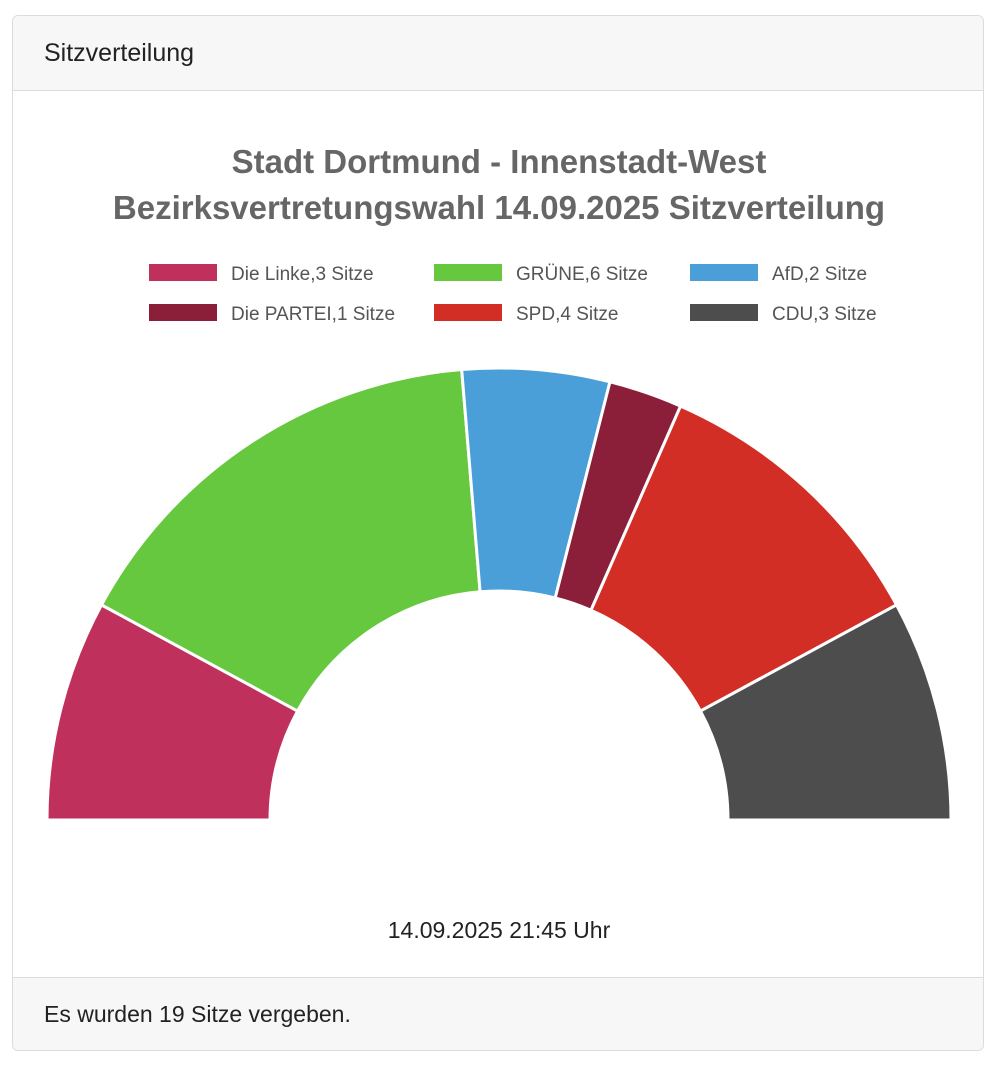 The height and width of the screenshot is (1070, 999). I want to click on chart-title-line-1: Stadt Dortmund - Innenstadt-West, so click(499, 161).